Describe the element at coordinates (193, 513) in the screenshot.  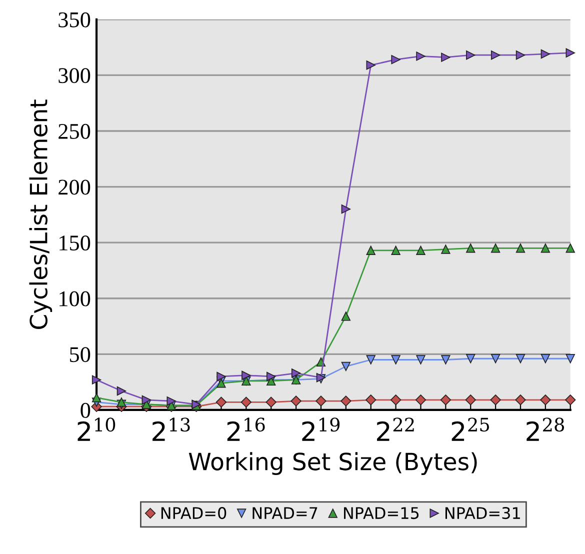
I see `legend-label: NPAD=0` at that location.